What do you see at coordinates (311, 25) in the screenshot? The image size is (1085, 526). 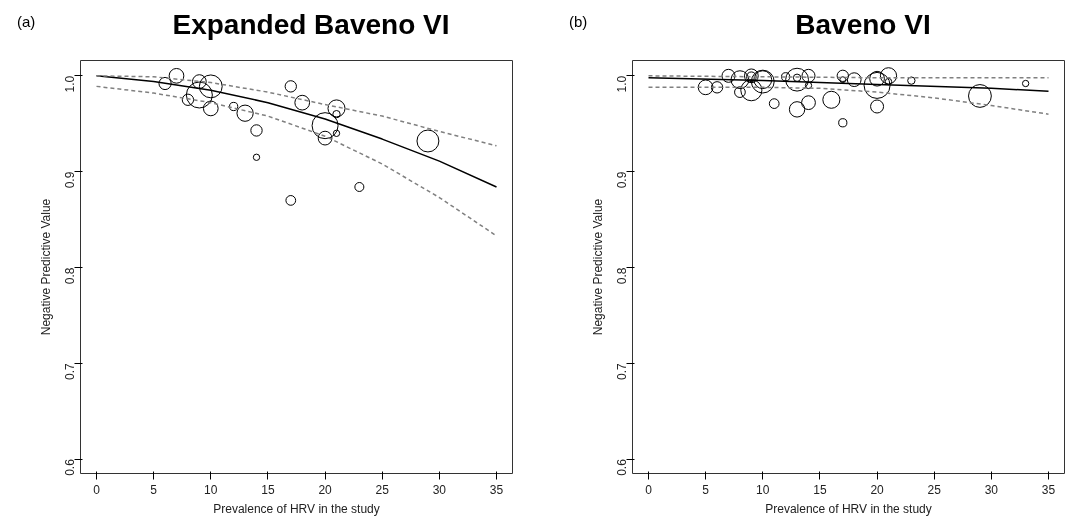 I see `chart-title: Expanded Baveno VI` at bounding box center [311, 25].